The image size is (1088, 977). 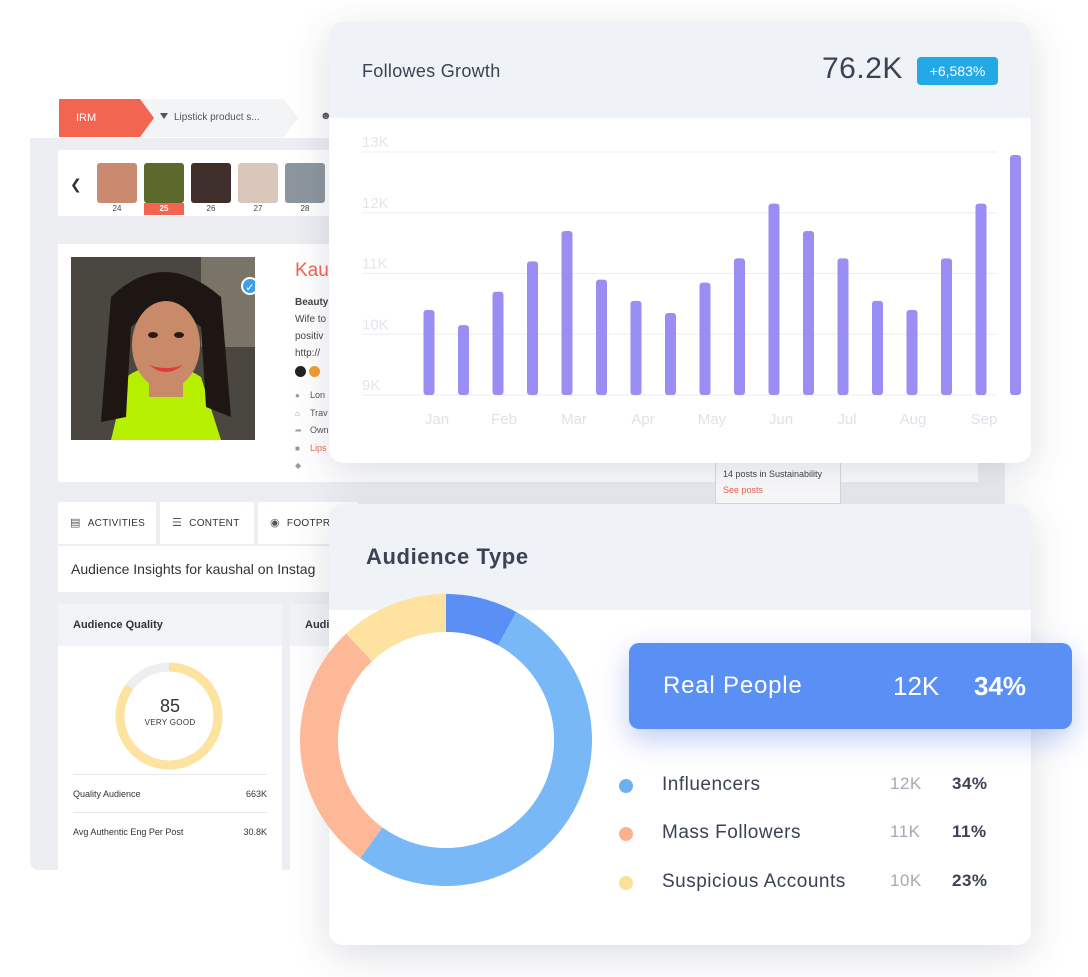 I want to click on x-tick-label: Feb, so click(x=504, y=419).